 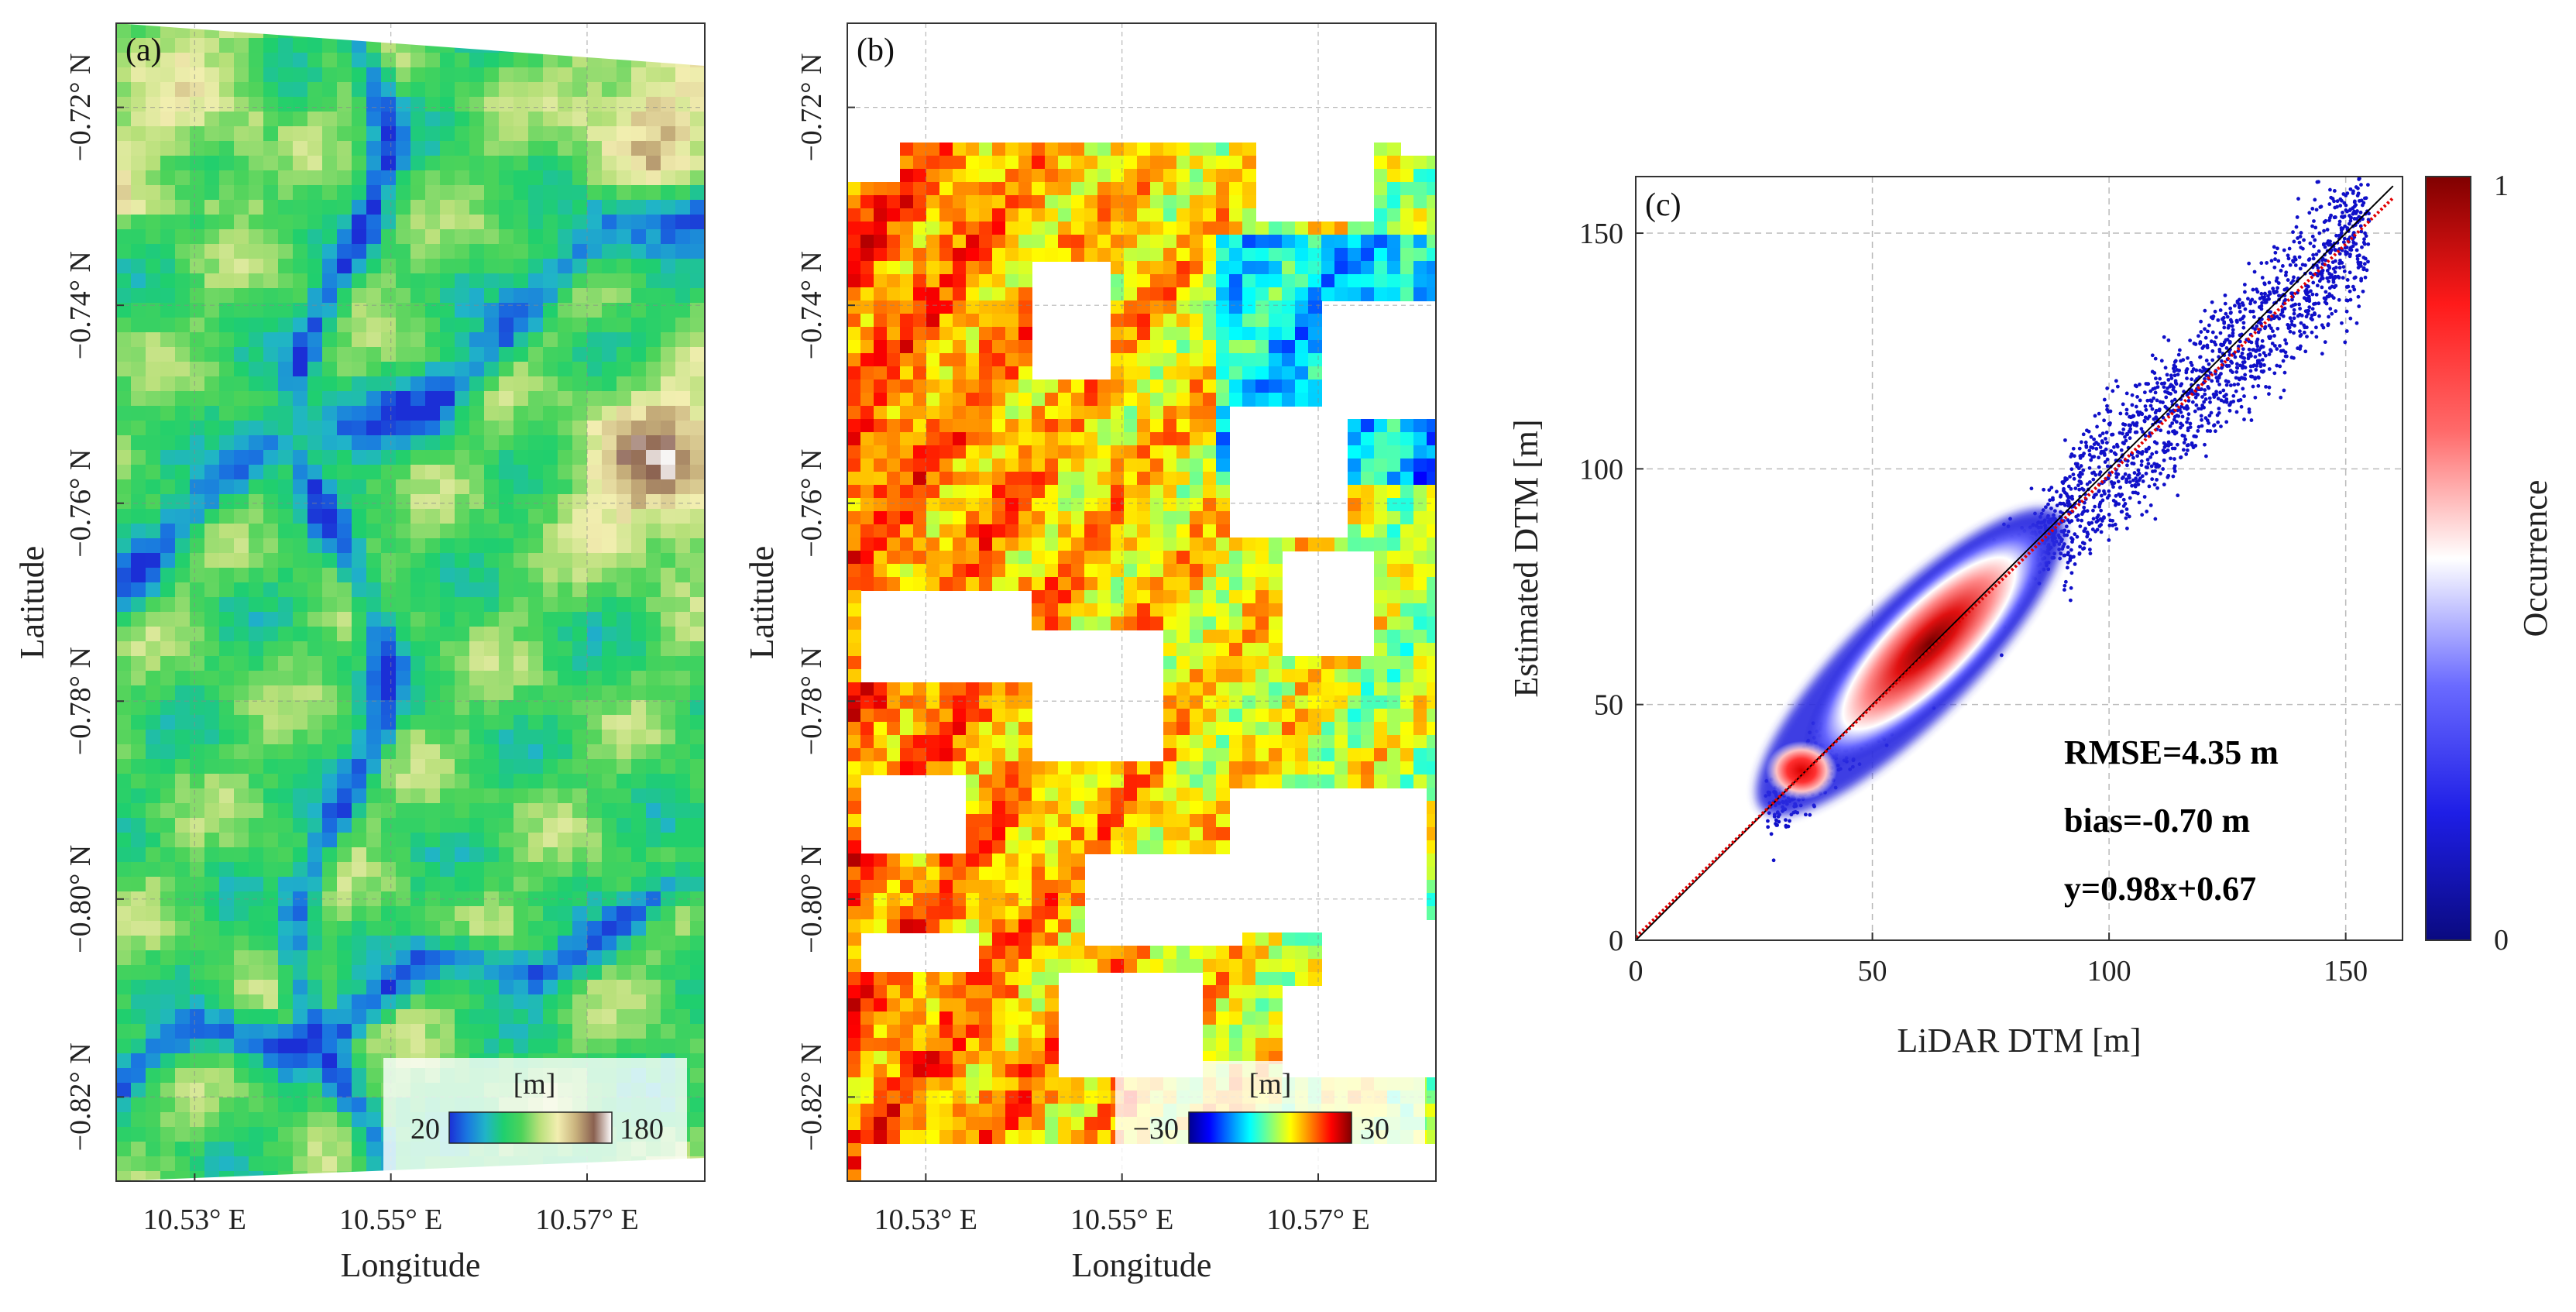 I want to click on a-y-tick-label: −0.72° N, so click(x=80, y=108).